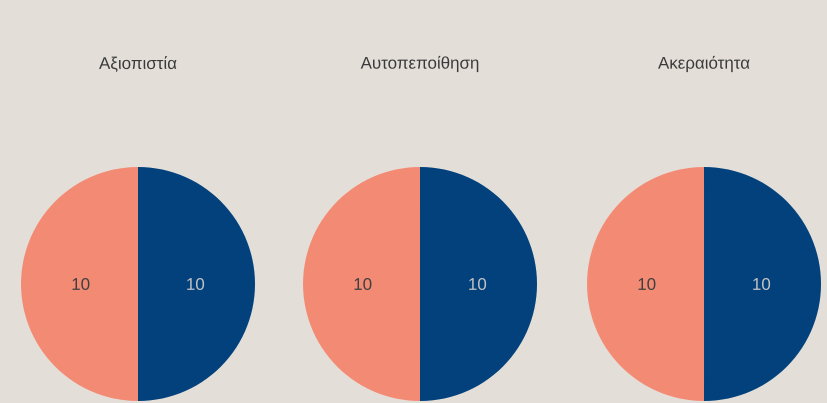  What do you see at coordinates (419, 64) in the screenshot?
I see `chart-title: Αυτοπεποίθηση` at bounding box center [419, 64].